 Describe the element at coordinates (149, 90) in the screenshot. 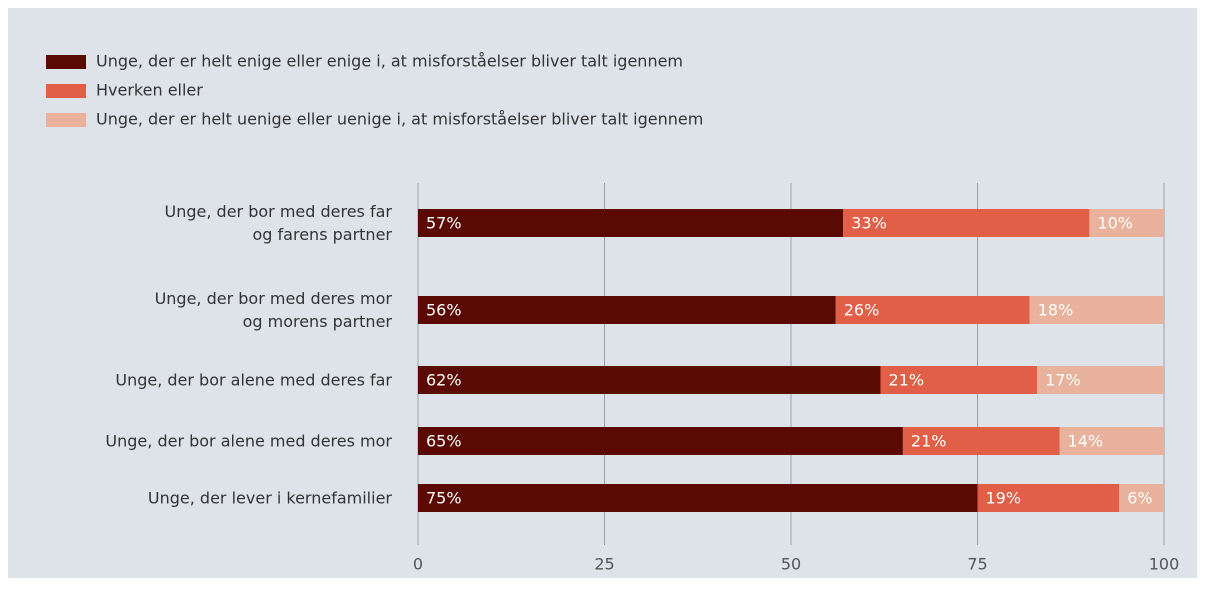

I see `legend-label: Hverken eller` at that location.